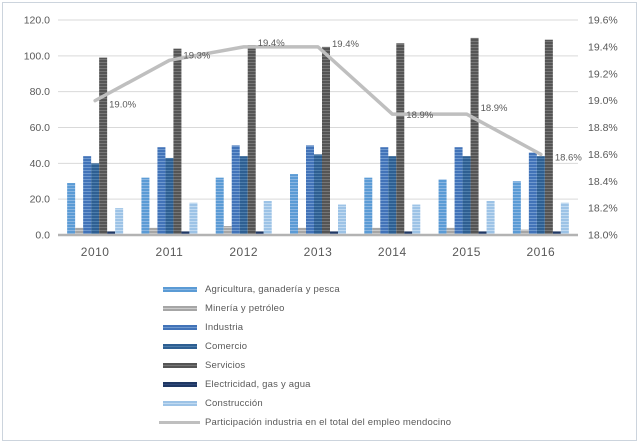  What do you see at coordinates (603, 236) in the screenshot?
I see `right-axis-tick-label: 18.0%` at bounding box center [603, 236].